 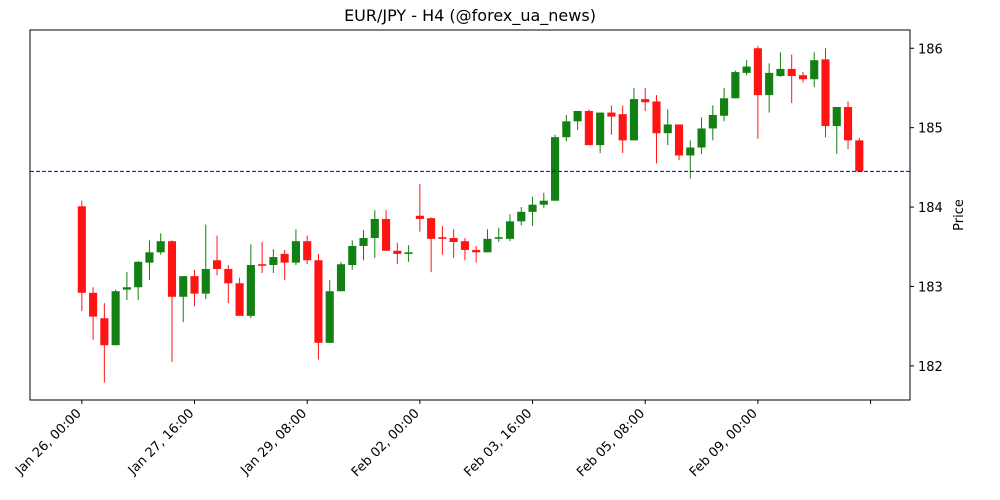 What do you see at coordinates (386, 443) in the screenshot?
I see `x-tick-label: Feb 02, 00:00` at bounding box center [386, 443].